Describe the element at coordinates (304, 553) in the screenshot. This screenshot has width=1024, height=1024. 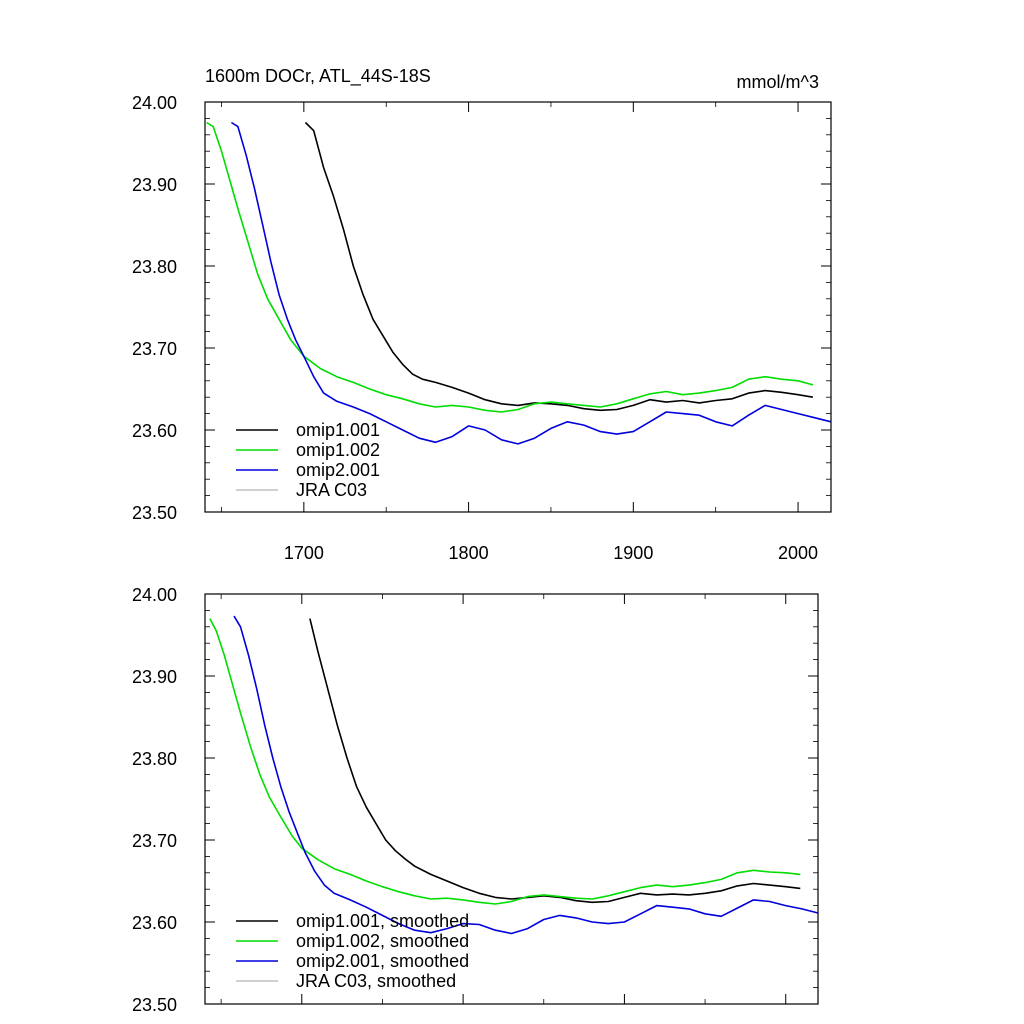
I see `top-xtick-label: 1700` at that location.